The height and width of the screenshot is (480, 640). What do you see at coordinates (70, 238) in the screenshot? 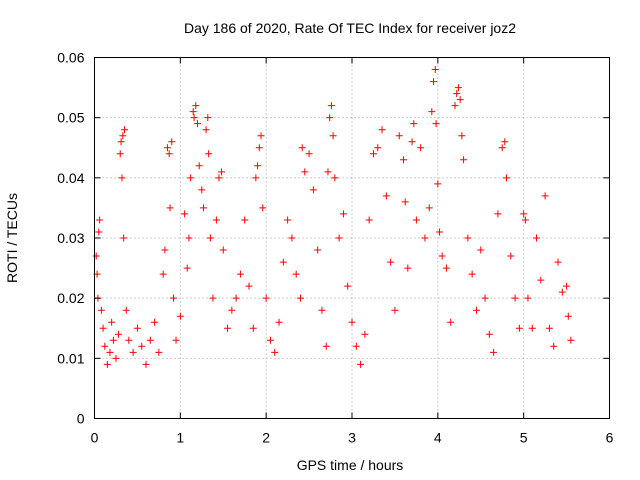
I see `y-tick-label: 0.03` at bounding box center [70, 238].